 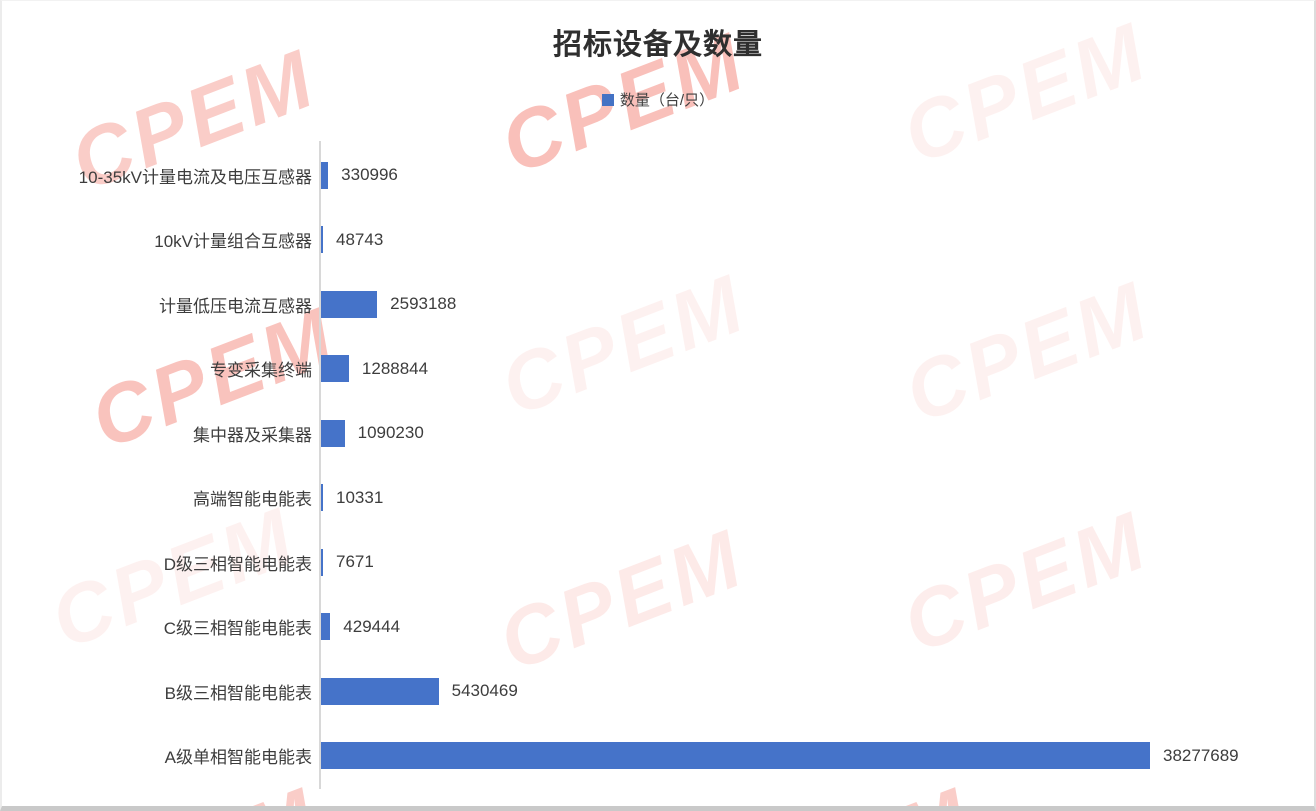 I want to click on bar-zone: 1288844, so click(x=375, y=369).